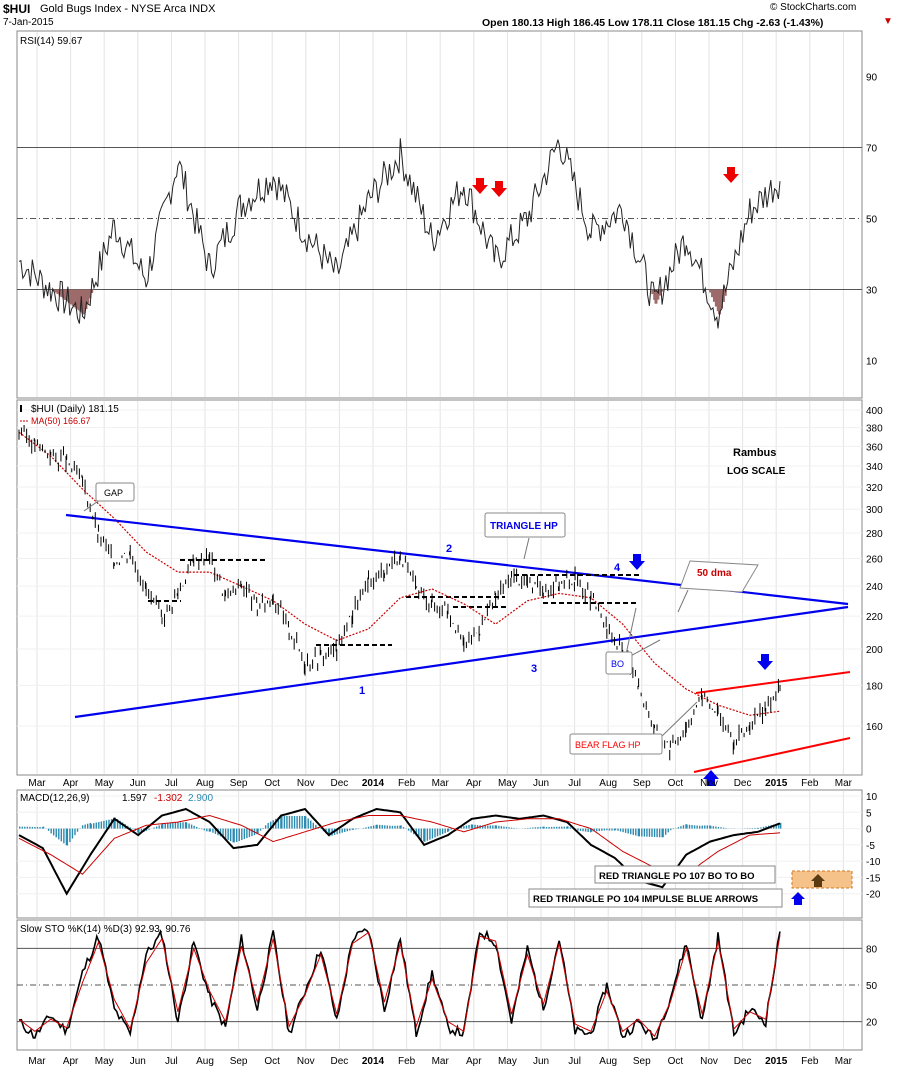 The image size is (900, 1069). What do you see at coordinates (874, 617) in the screenshot?
I see `price-tick-label: 220` at bounding box center [874, 617].